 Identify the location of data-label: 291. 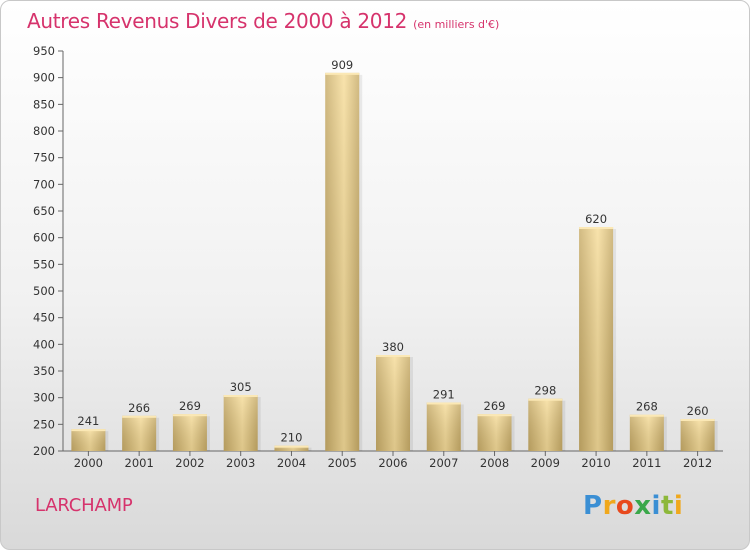
(444, 394).